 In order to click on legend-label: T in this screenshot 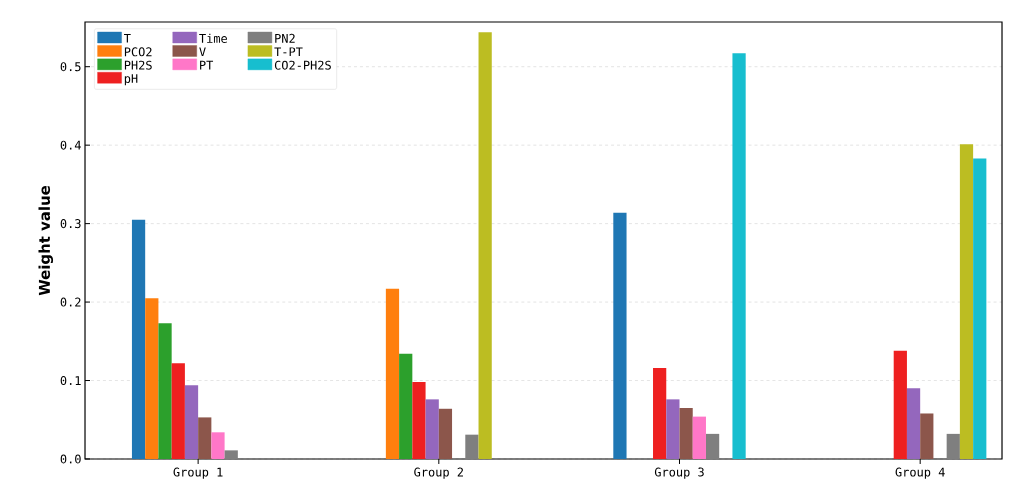, I will do `click(127, 38)`.